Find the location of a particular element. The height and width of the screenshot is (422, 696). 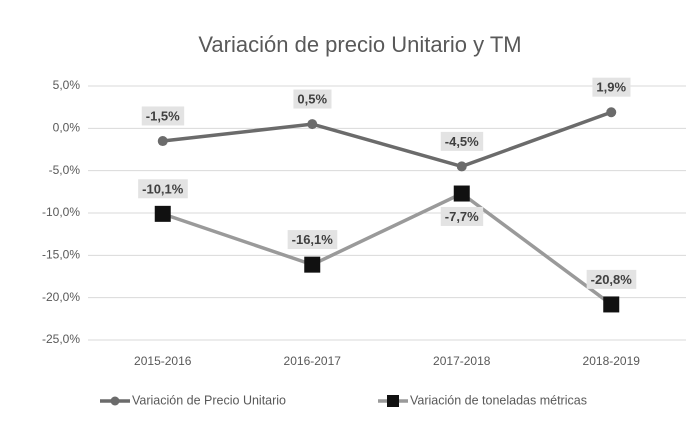

legend-label: Variación de Precio Unitario is located at coordinates (209, 400).